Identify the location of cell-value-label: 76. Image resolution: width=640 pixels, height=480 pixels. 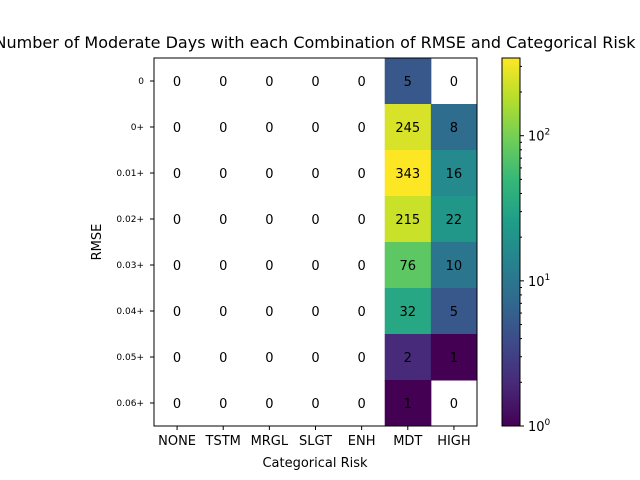
(408, 266).